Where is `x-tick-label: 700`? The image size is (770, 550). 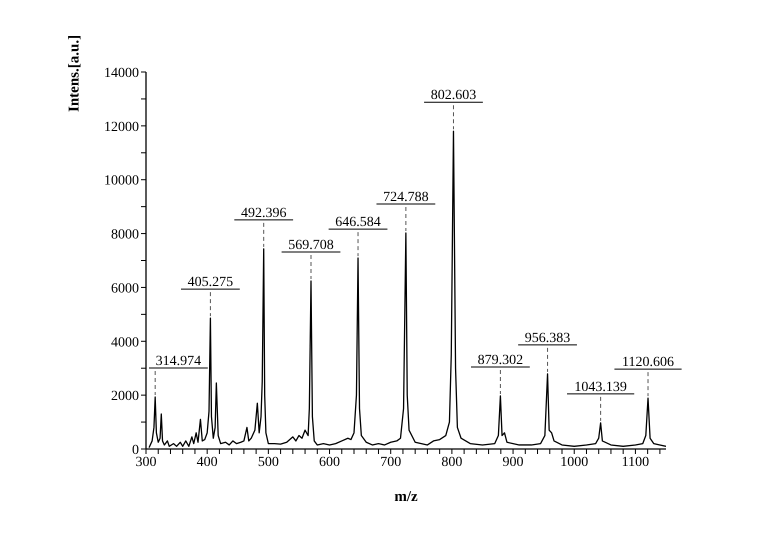
x-tick-label: 700 is located at coordinates (391, 462).